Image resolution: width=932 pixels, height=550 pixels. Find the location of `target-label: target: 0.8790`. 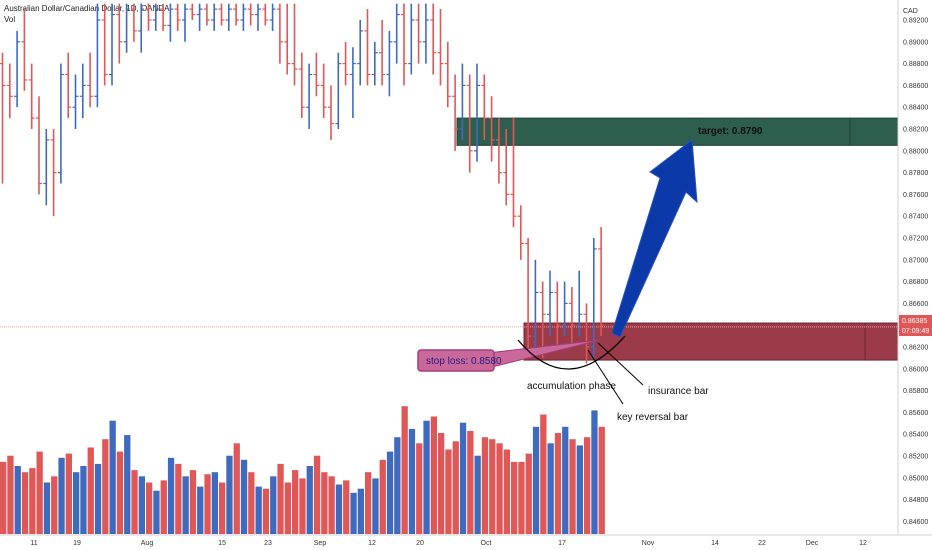

target-label: target: 0.8790 is located at coordinates (730, 131).